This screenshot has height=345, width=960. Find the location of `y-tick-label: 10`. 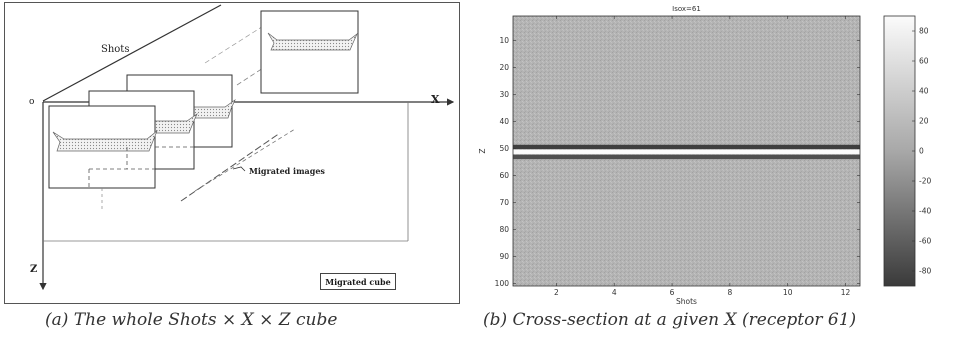

y-tick-label: 10 is located at coordinates (504, 40).